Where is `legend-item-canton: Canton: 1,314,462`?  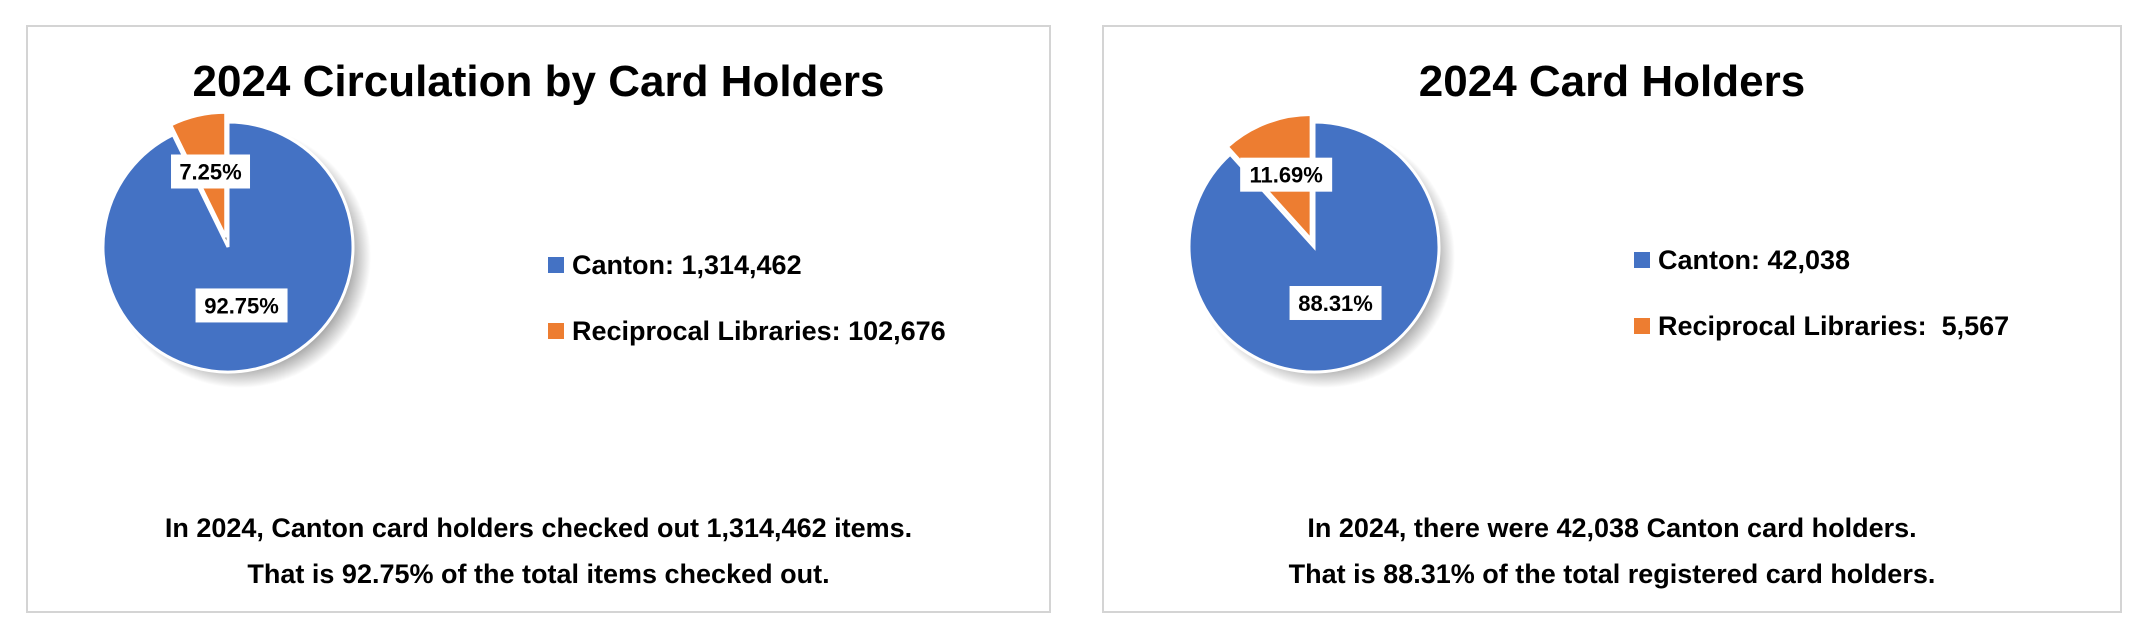
legend-item-canton: Canton: 1,314,462 is located at coordinates (747, 265).